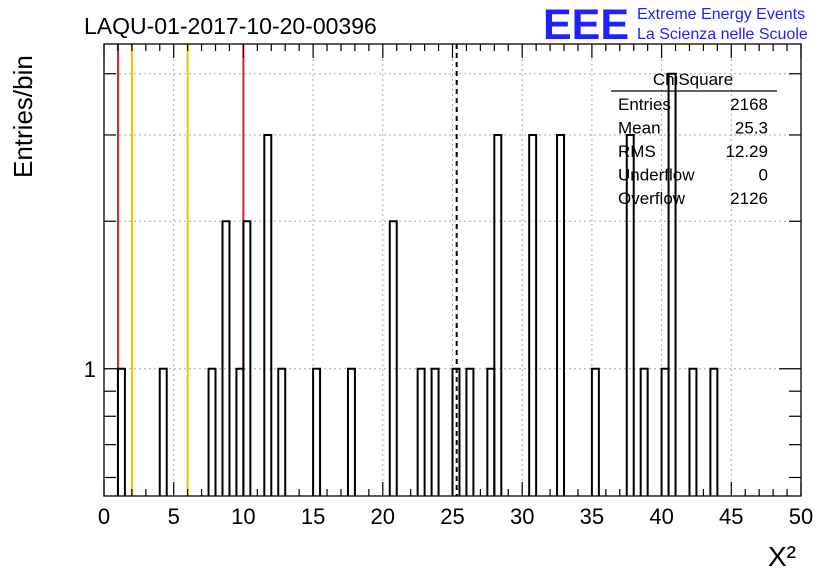 This screenshot has width=836, height=572. I want to click on x-tick-labels: 0 5 10 15 20 25 30 35 40 45 50, so click(455, 516).